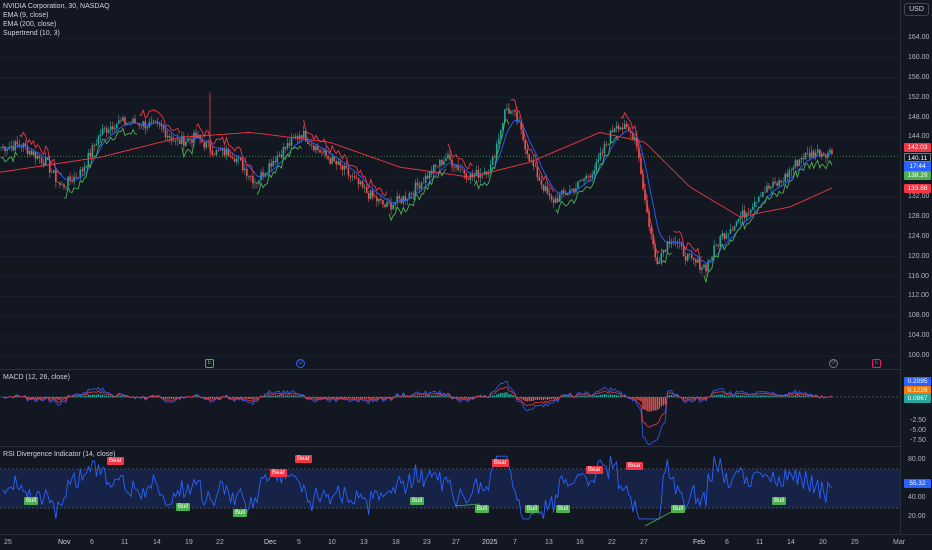 This screenshot has width=932, height=550. Describe the element at coordinates (916, 9) in the screenshot. I see `currency-button: USD` at that location.